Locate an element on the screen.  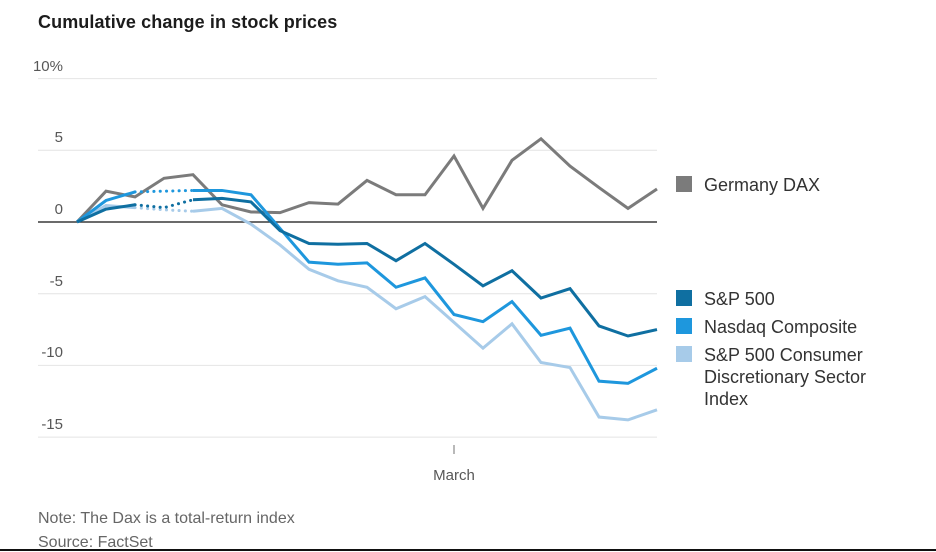
series-line-s-p-500-consumer-discretionary-sector-index-dotted-gap is located at coordinates (164, 209).